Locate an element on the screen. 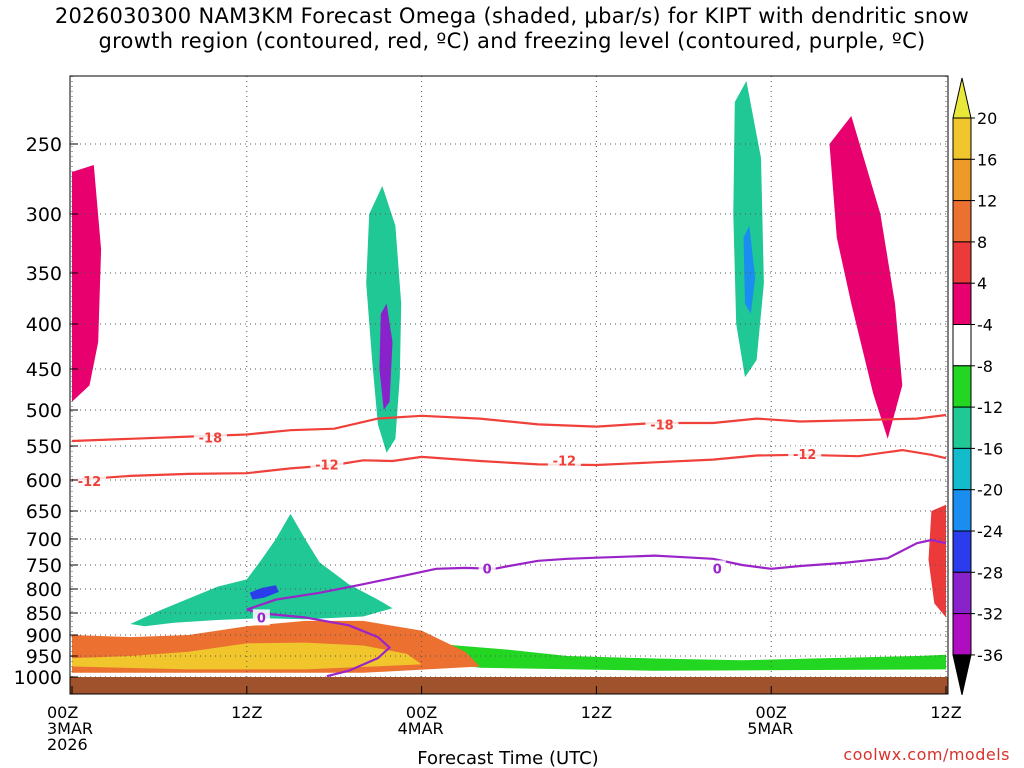 This screenshot has height=768, width=1024. colorbar-label: 16 is located at coordinates (987, 159).